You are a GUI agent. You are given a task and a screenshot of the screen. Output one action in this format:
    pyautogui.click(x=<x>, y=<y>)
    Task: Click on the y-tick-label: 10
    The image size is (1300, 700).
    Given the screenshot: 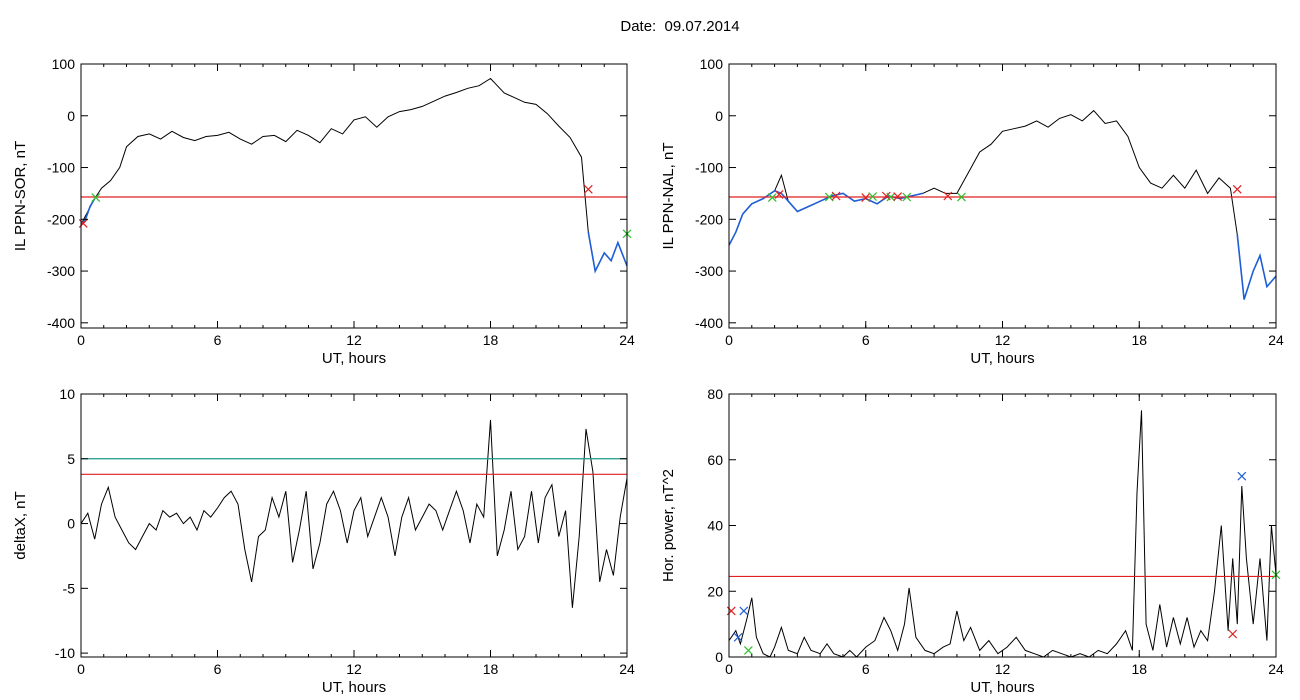 What is the action you would take?
    pyautogui.click(x=67, y=394)
    